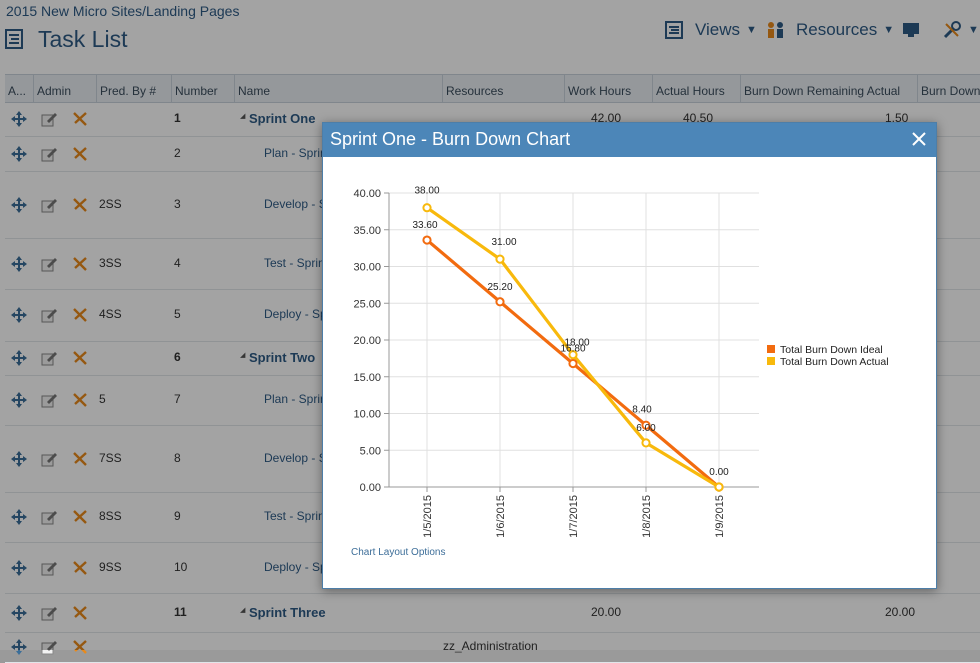  I want to click on row-work-hours: 20.00, so click(606, 612).